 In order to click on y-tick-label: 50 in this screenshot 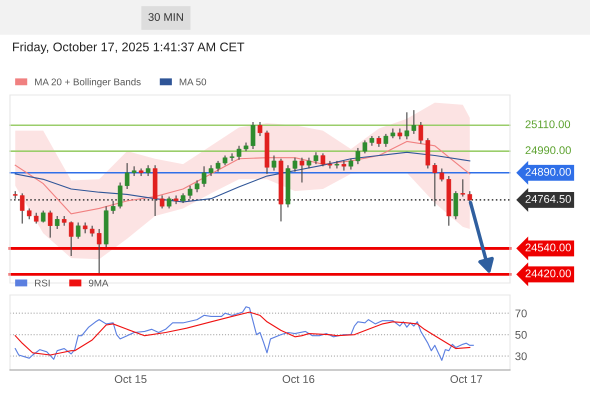, I will do `click(521, 334)`.